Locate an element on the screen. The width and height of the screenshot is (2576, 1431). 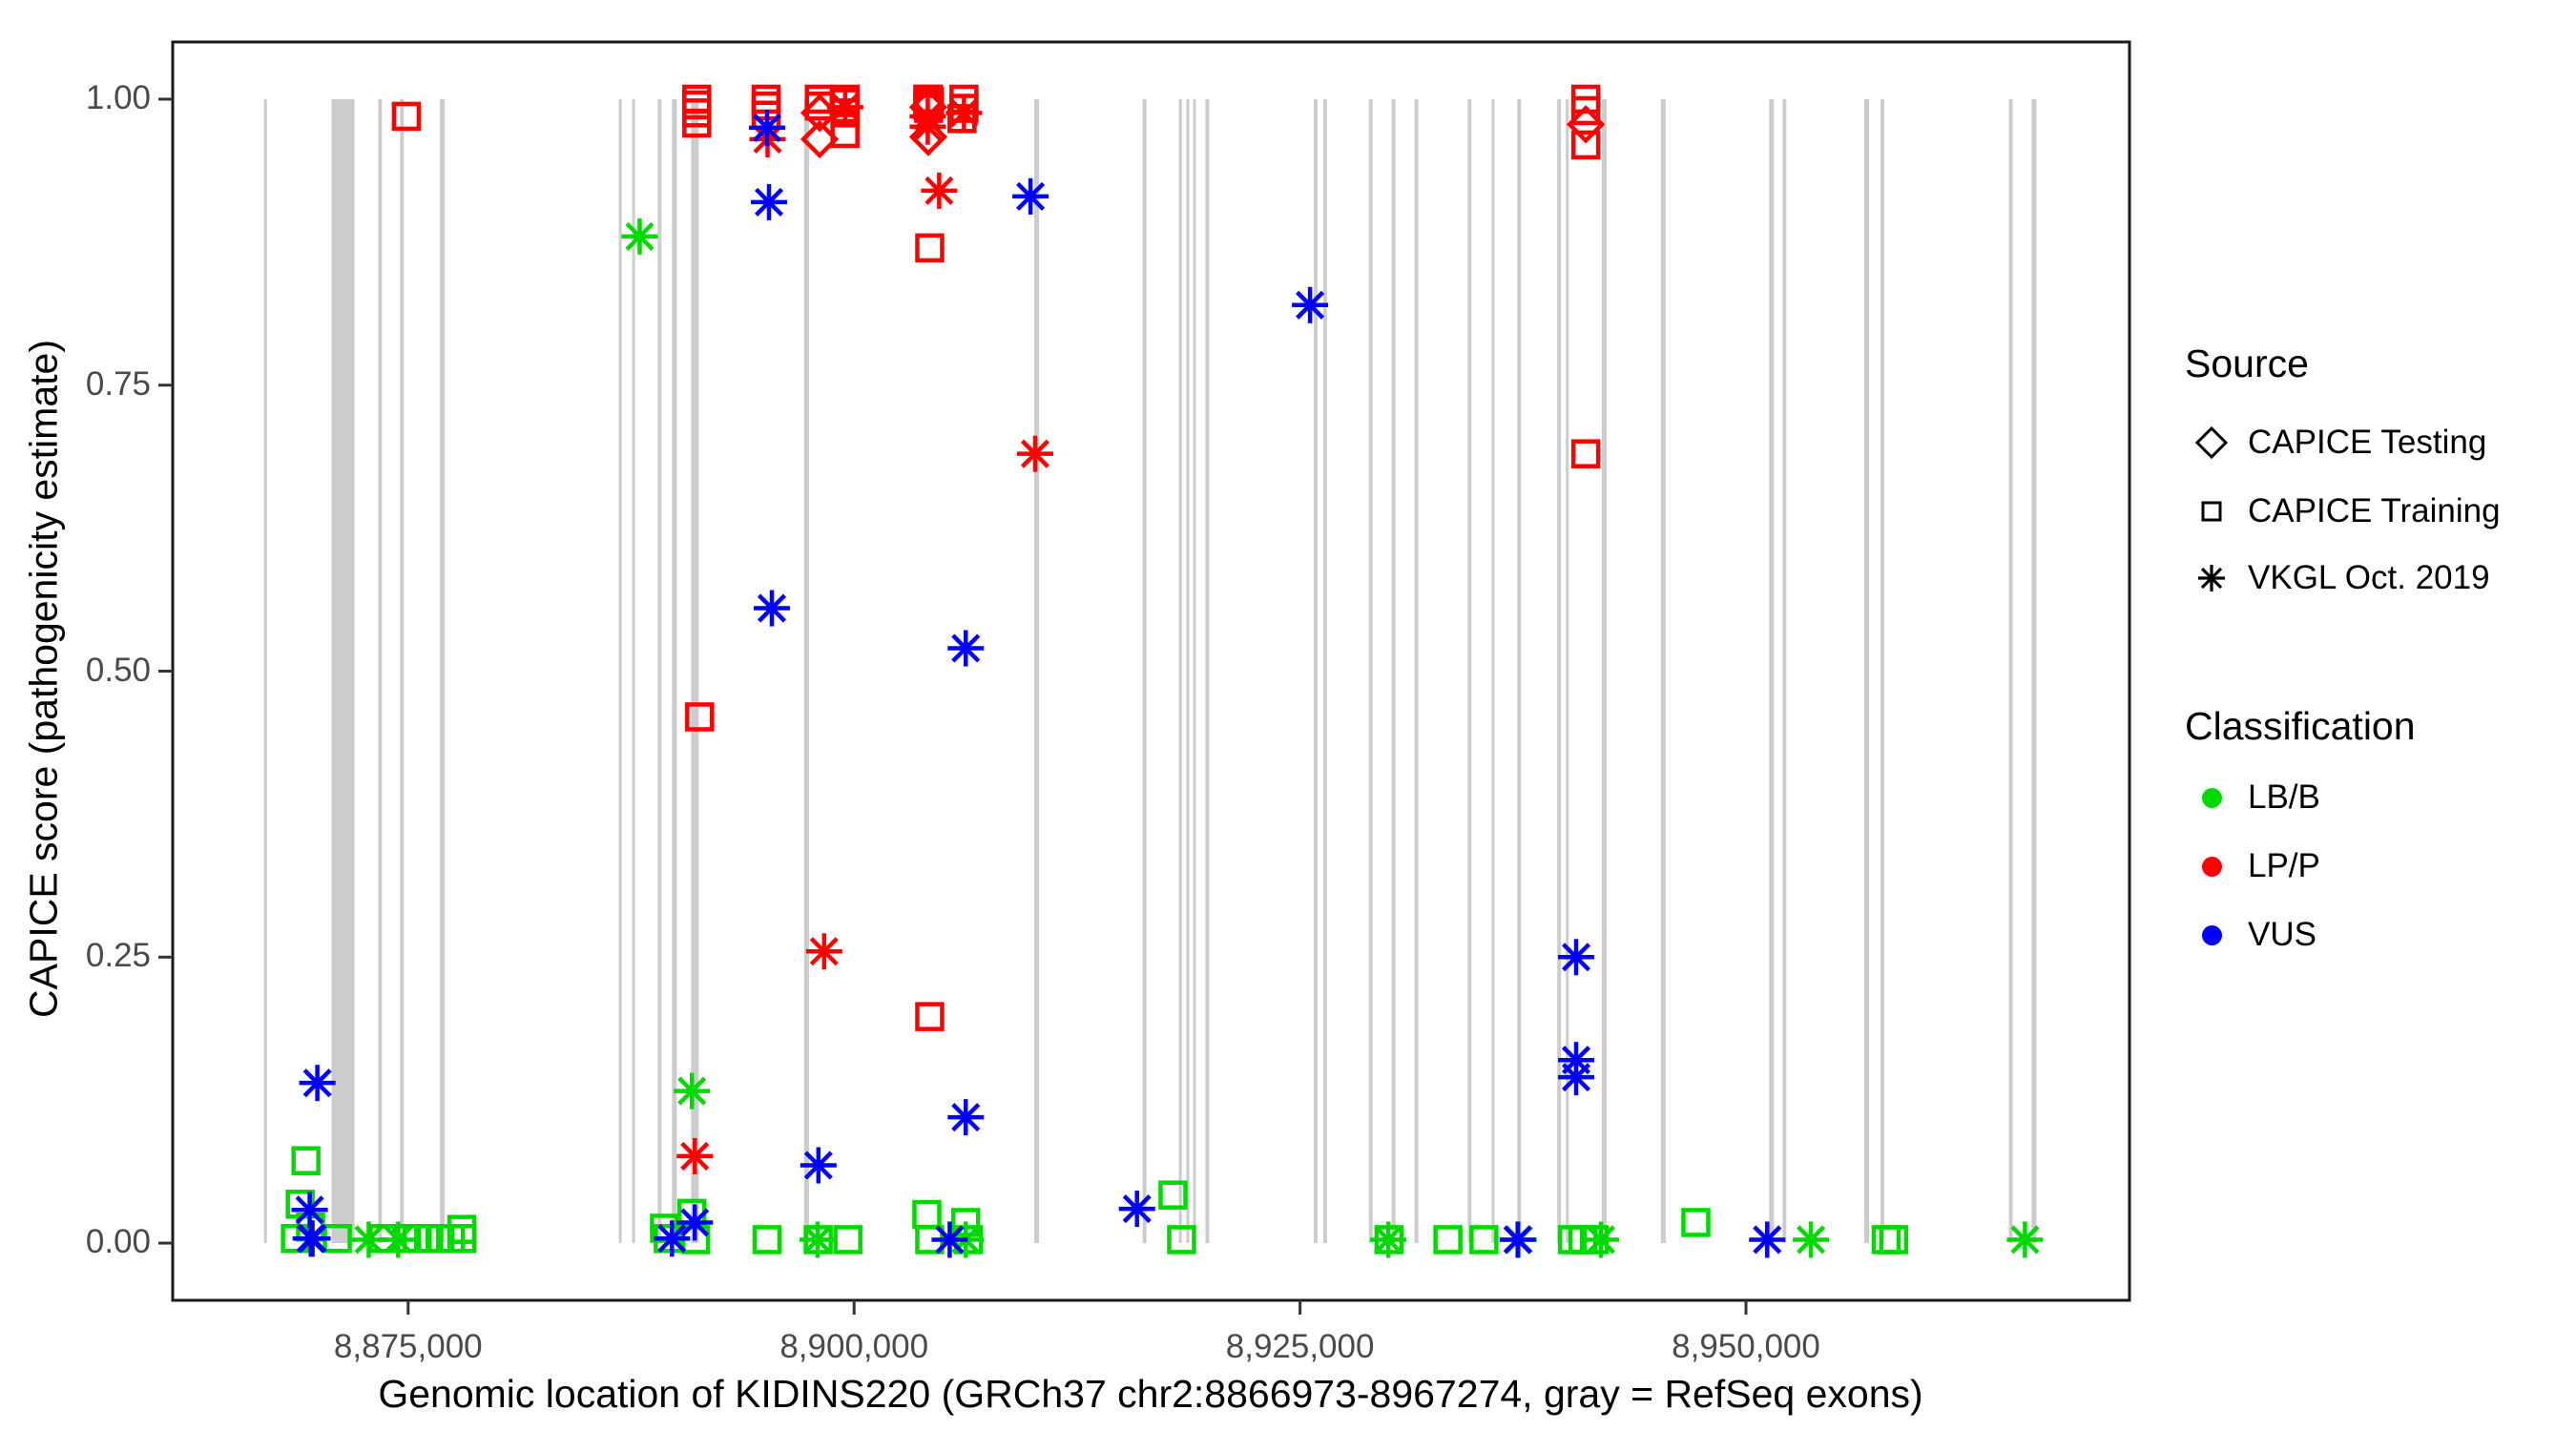
asterisk-icon is located at coordinates (2211, 578).